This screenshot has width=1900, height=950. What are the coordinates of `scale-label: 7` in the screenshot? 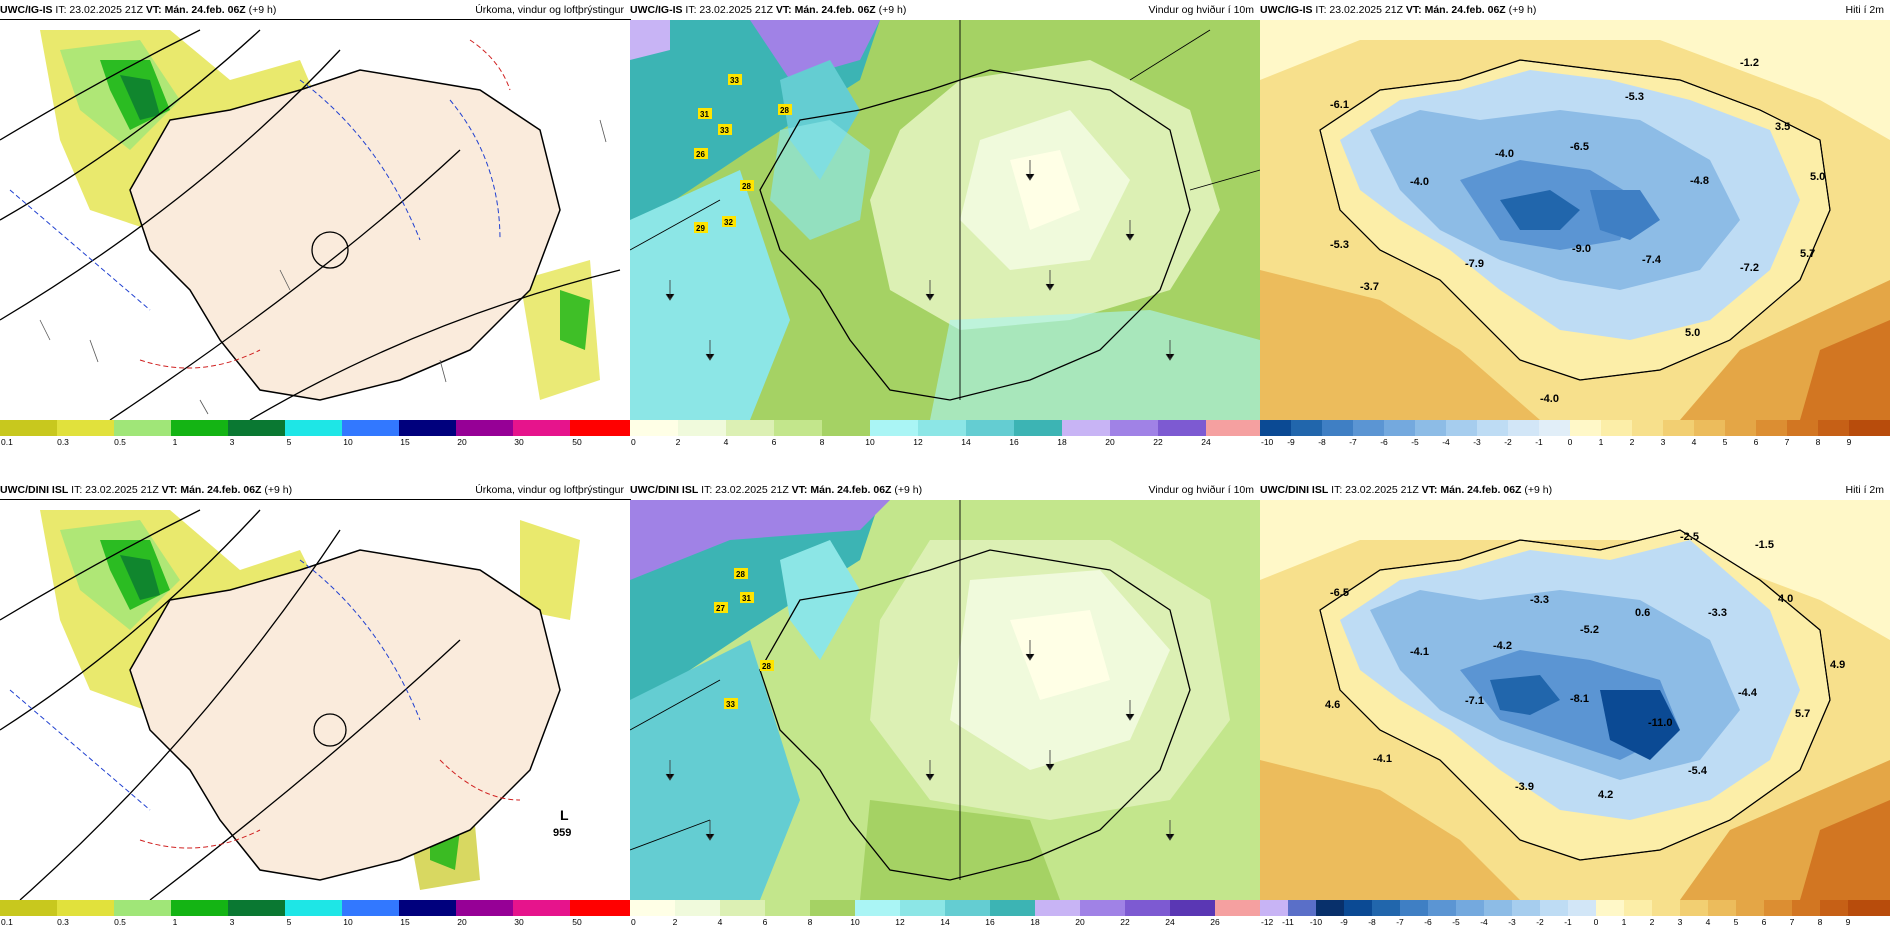 It's located at (1792, 922).